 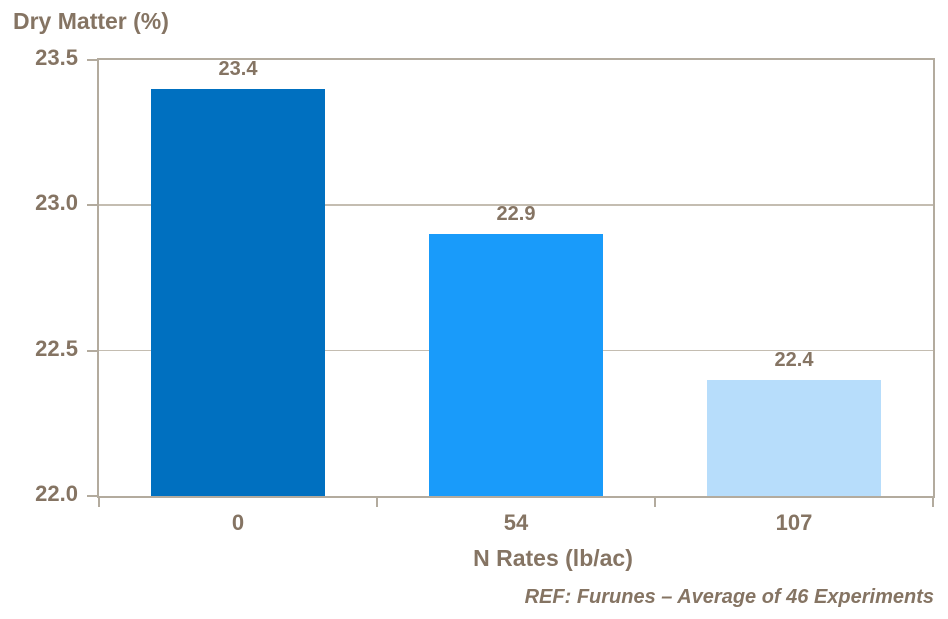 I want to click on bar-value-label: 22.9, so click(x=516, y=214).